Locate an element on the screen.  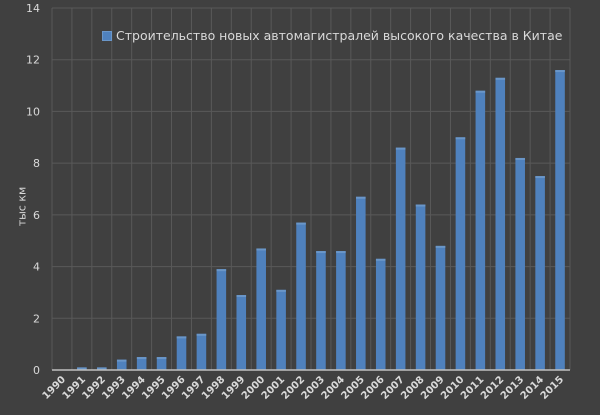
bar-1995 is located at coordinates (161, 363).